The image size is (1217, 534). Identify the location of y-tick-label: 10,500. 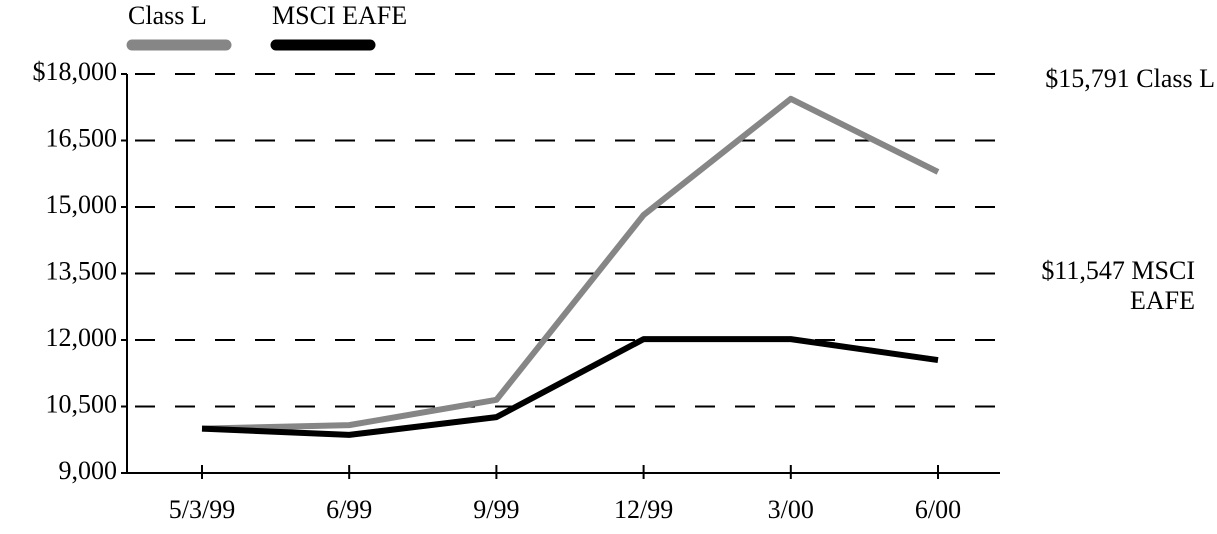
(82, 403).